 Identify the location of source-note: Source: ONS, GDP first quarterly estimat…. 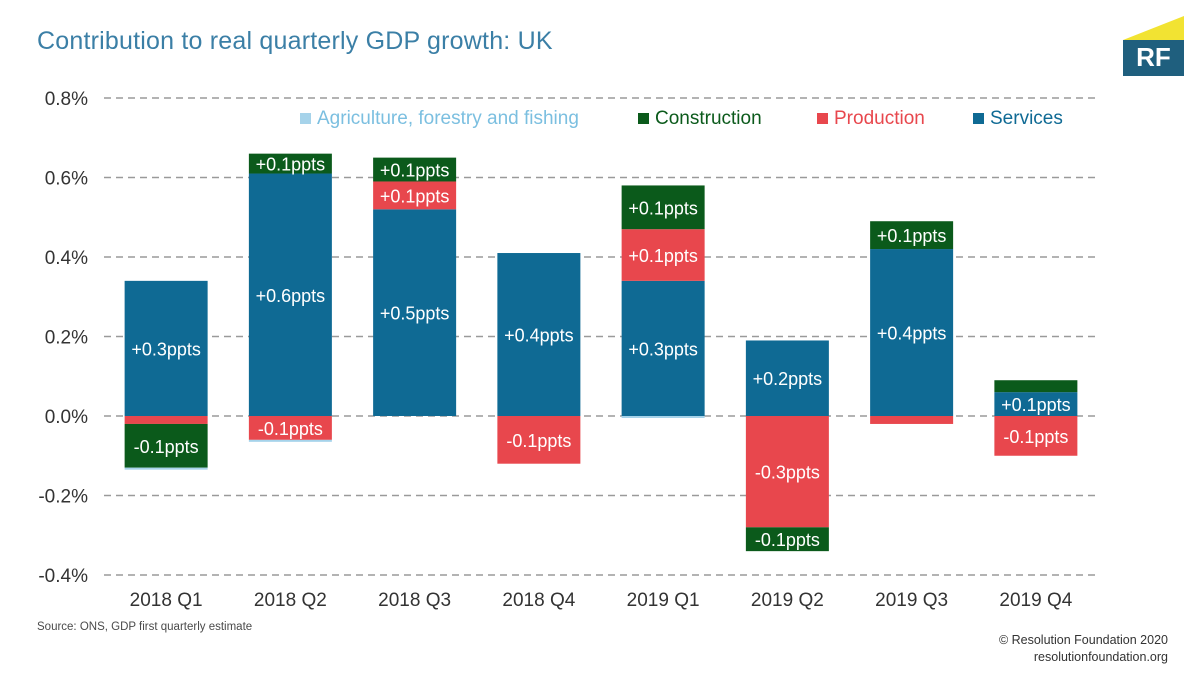
(145, 627).